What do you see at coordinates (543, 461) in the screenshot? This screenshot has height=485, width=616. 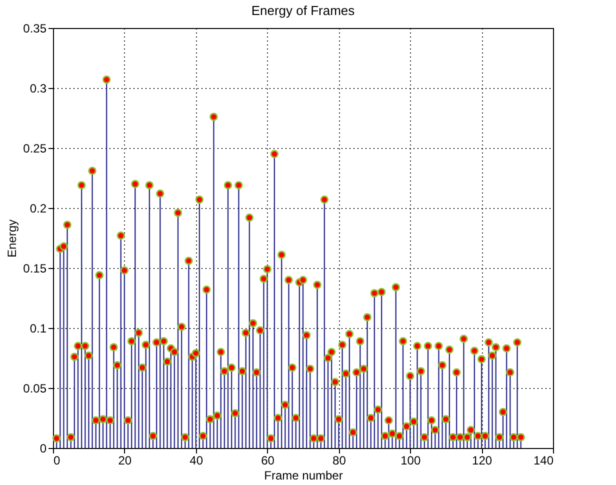 I see `x-tick-label: 140` at bounding box center [543, 461].